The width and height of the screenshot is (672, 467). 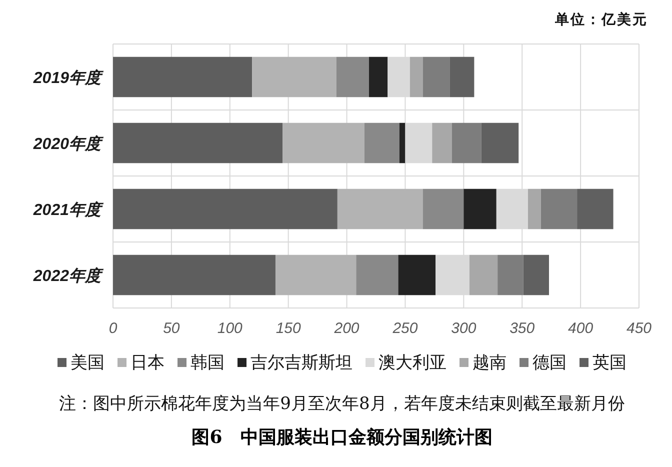 I want to click on y-tick-label: 2022年度, so click(x=68, y=275).